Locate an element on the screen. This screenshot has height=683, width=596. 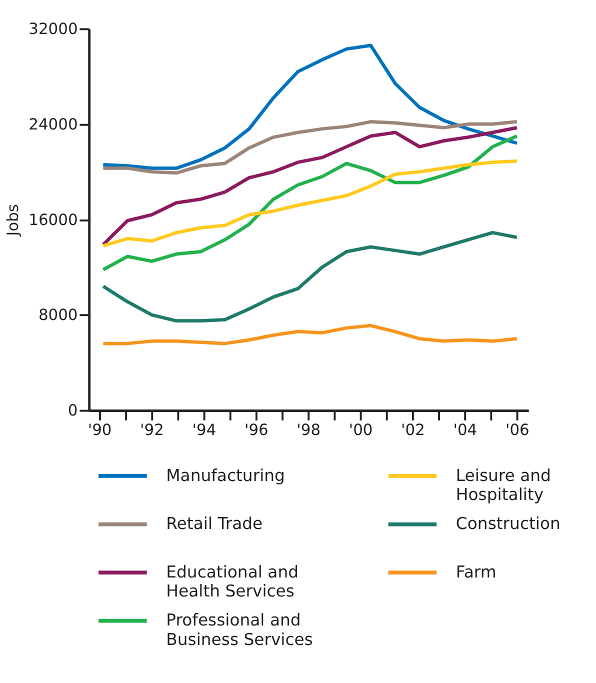
x-tick-label: '96 is located at coordinates (256, 429).